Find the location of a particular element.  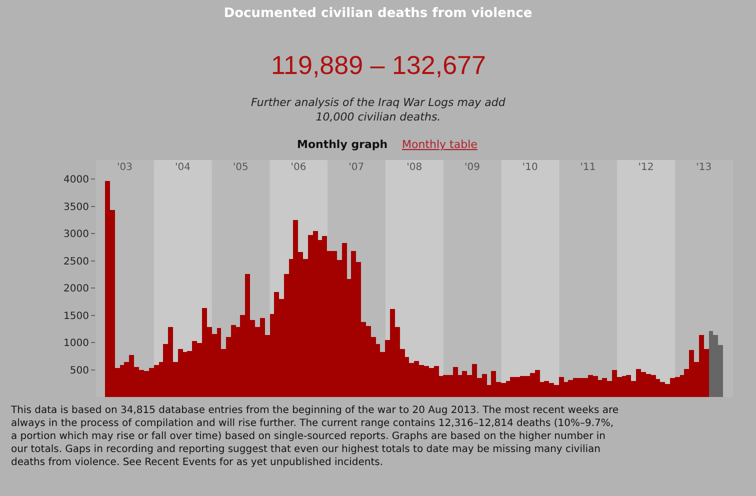

text: This data is based on 34,815 database entries from the beginning of the war to 20 Aug 2013. The most recent weeks are always in the process of compilation and will rise further. The current range contains 12,316–12,814 deaths (10%–9.7%, a portion which may rise or fall over time) based on single-sourced reports. Graphs are based on the higher number in our totals. Gaps in recording and reporting suggest that even our highest totals to date may be missing many civilian deaths from violence. See Recent Events for as yet unpublished incidents. is located at coordinates (314, 436).